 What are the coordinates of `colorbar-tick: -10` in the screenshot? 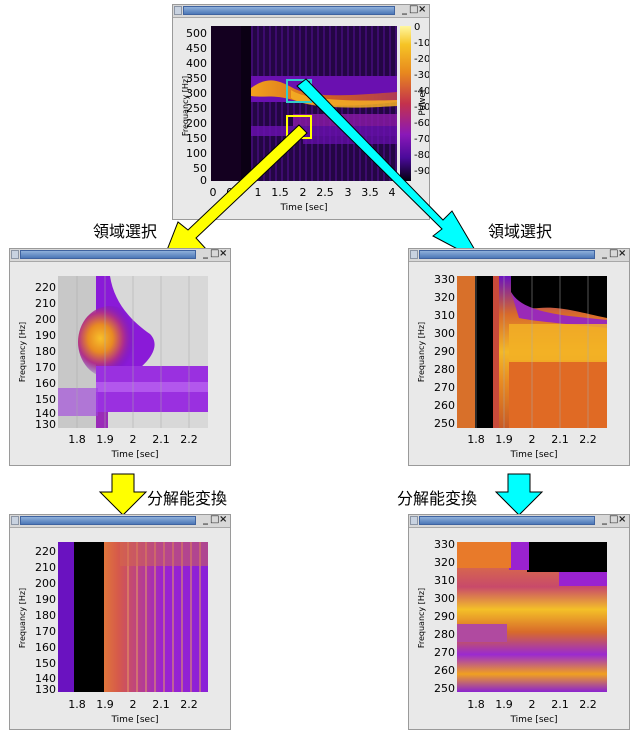 It's located at (421, 43).